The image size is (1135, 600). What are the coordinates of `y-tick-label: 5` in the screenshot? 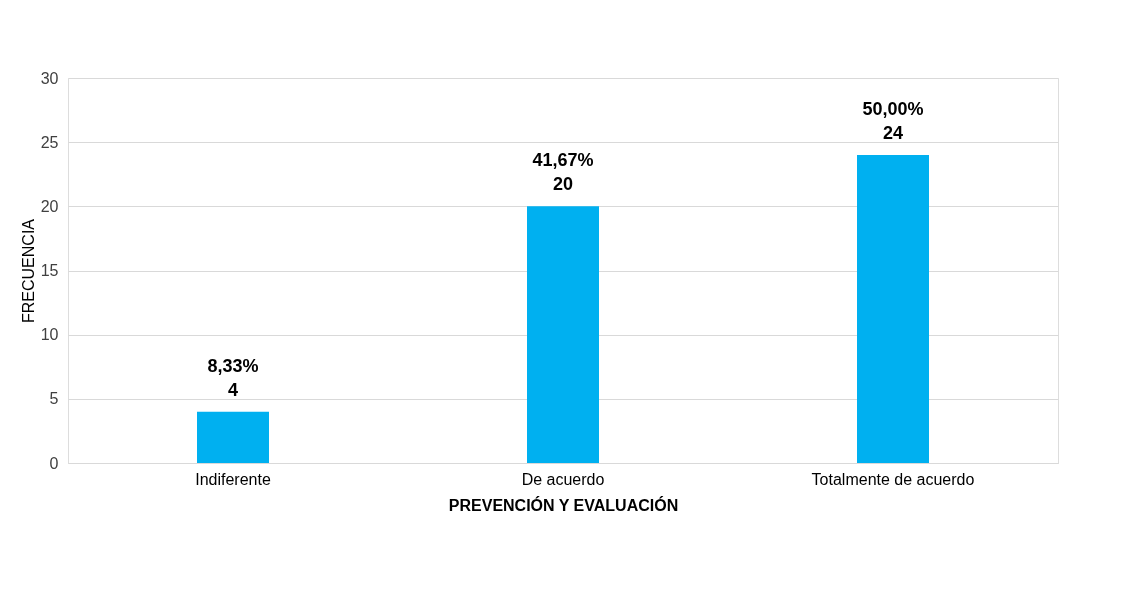 It's located at (54, 399).